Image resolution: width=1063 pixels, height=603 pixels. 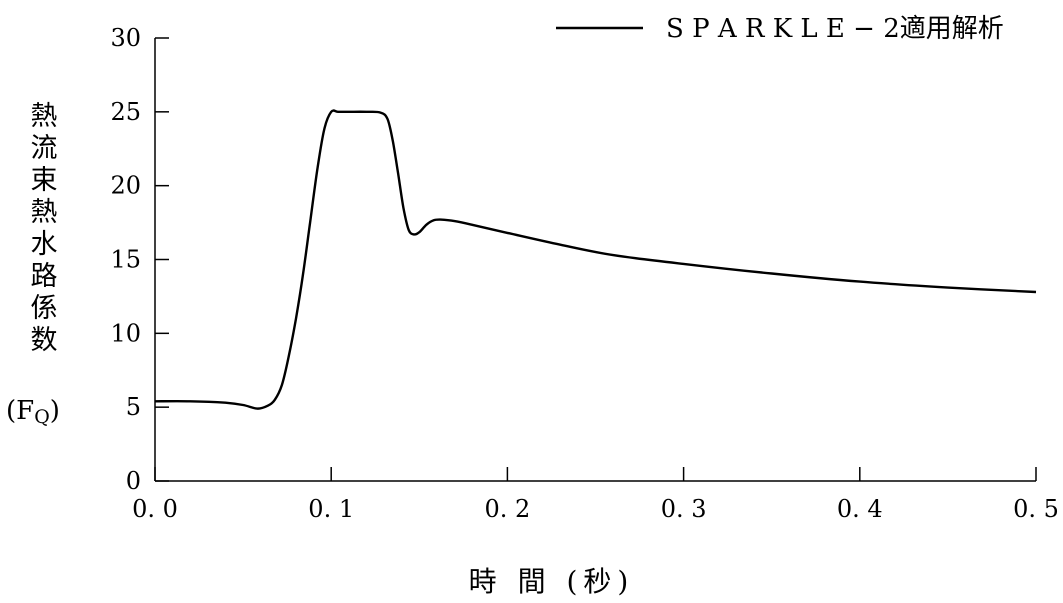 I want to click on y-axis-label-char: 流, so click(x=44, y=148).